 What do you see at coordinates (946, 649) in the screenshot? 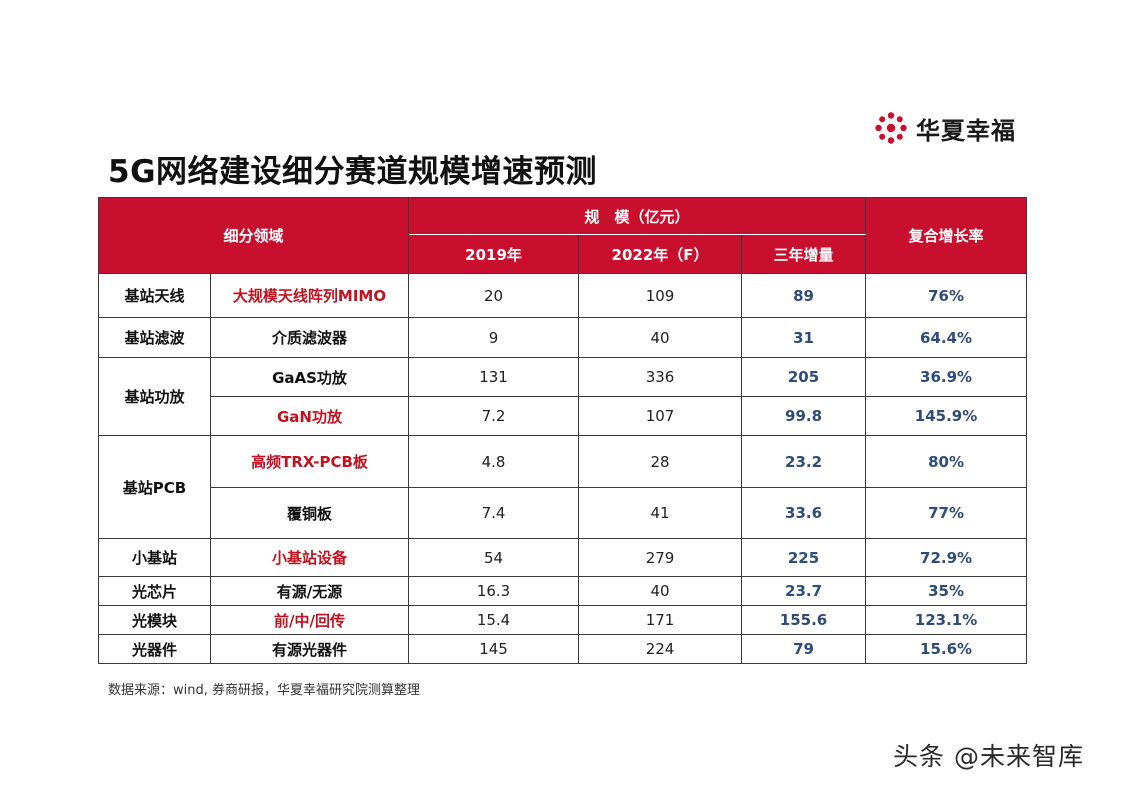
I see `value-cagr: 15.6%` at bounding box center [946, 649].